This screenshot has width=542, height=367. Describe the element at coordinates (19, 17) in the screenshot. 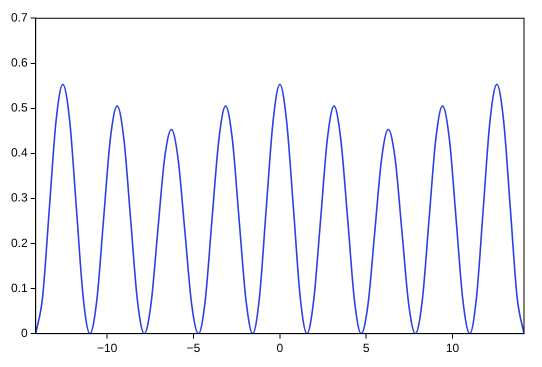

I see `y-tick-label: 0.7` at that location.